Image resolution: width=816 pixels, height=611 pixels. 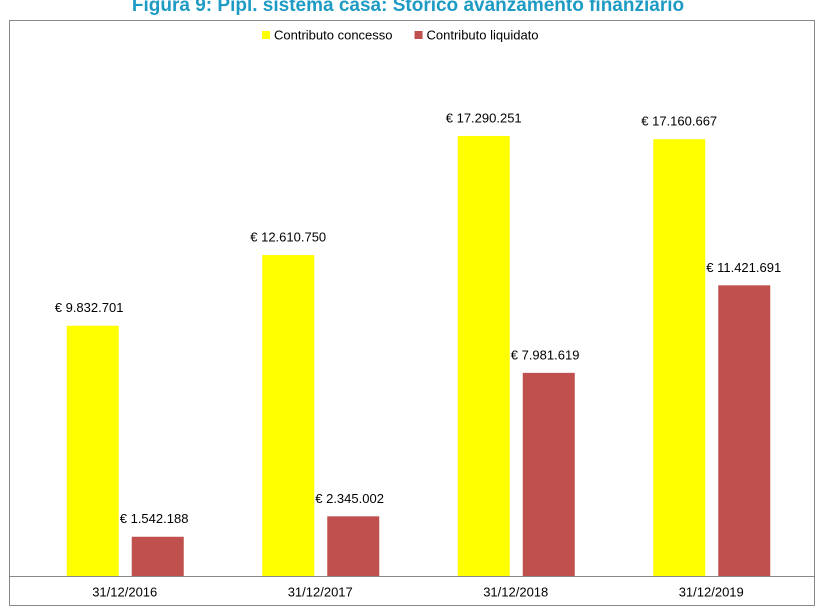 I want to click on data-label: € 1.542.188, so click(x=154, y=518).